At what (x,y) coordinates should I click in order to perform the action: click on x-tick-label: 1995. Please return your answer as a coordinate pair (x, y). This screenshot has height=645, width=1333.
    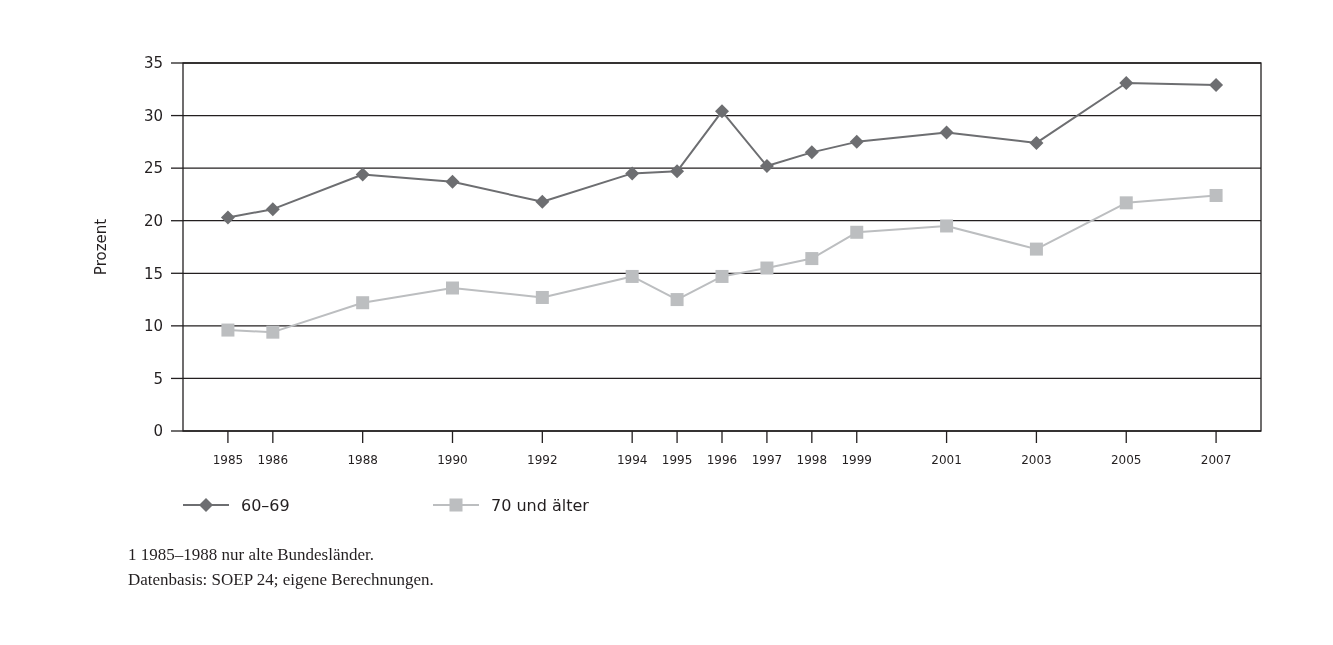
    Looking at the image, I should click on (677, 460).